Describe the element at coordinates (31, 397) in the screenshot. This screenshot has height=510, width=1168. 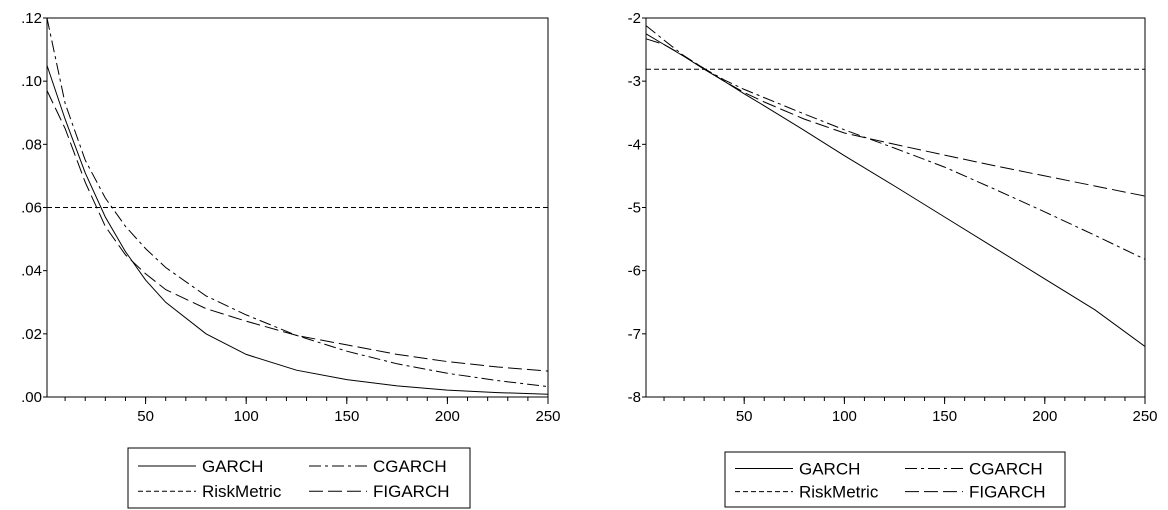
I see `y-tick-label: .00` at that location.